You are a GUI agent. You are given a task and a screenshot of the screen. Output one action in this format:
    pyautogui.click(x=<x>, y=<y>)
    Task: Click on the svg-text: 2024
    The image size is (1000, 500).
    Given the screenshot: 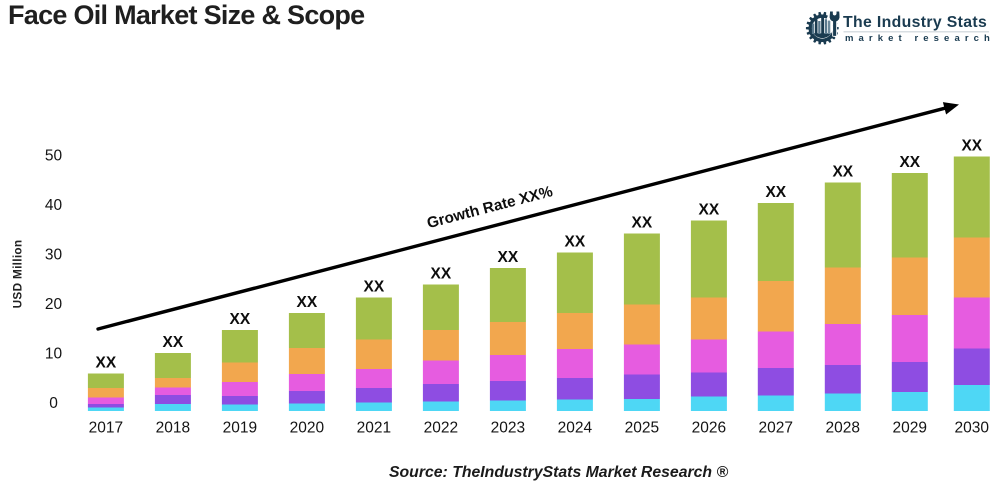 What is the action you would take?
    pyautogui.click(x=575, y=428)
    